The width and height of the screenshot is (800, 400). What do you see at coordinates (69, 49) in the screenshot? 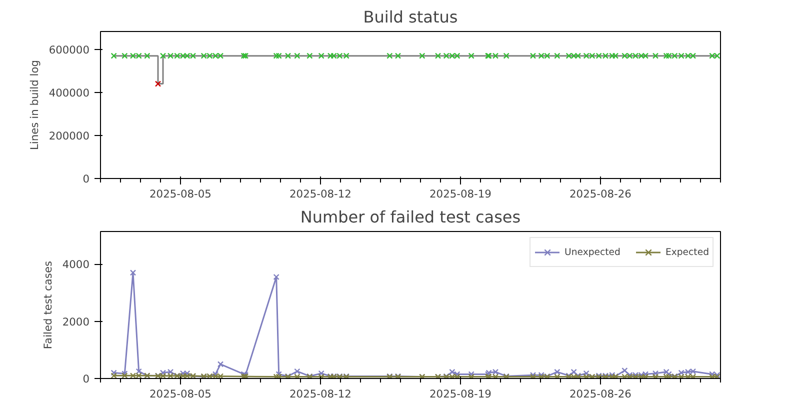
I see `y-tick-label: 600000` at bounding box center [69, 49].